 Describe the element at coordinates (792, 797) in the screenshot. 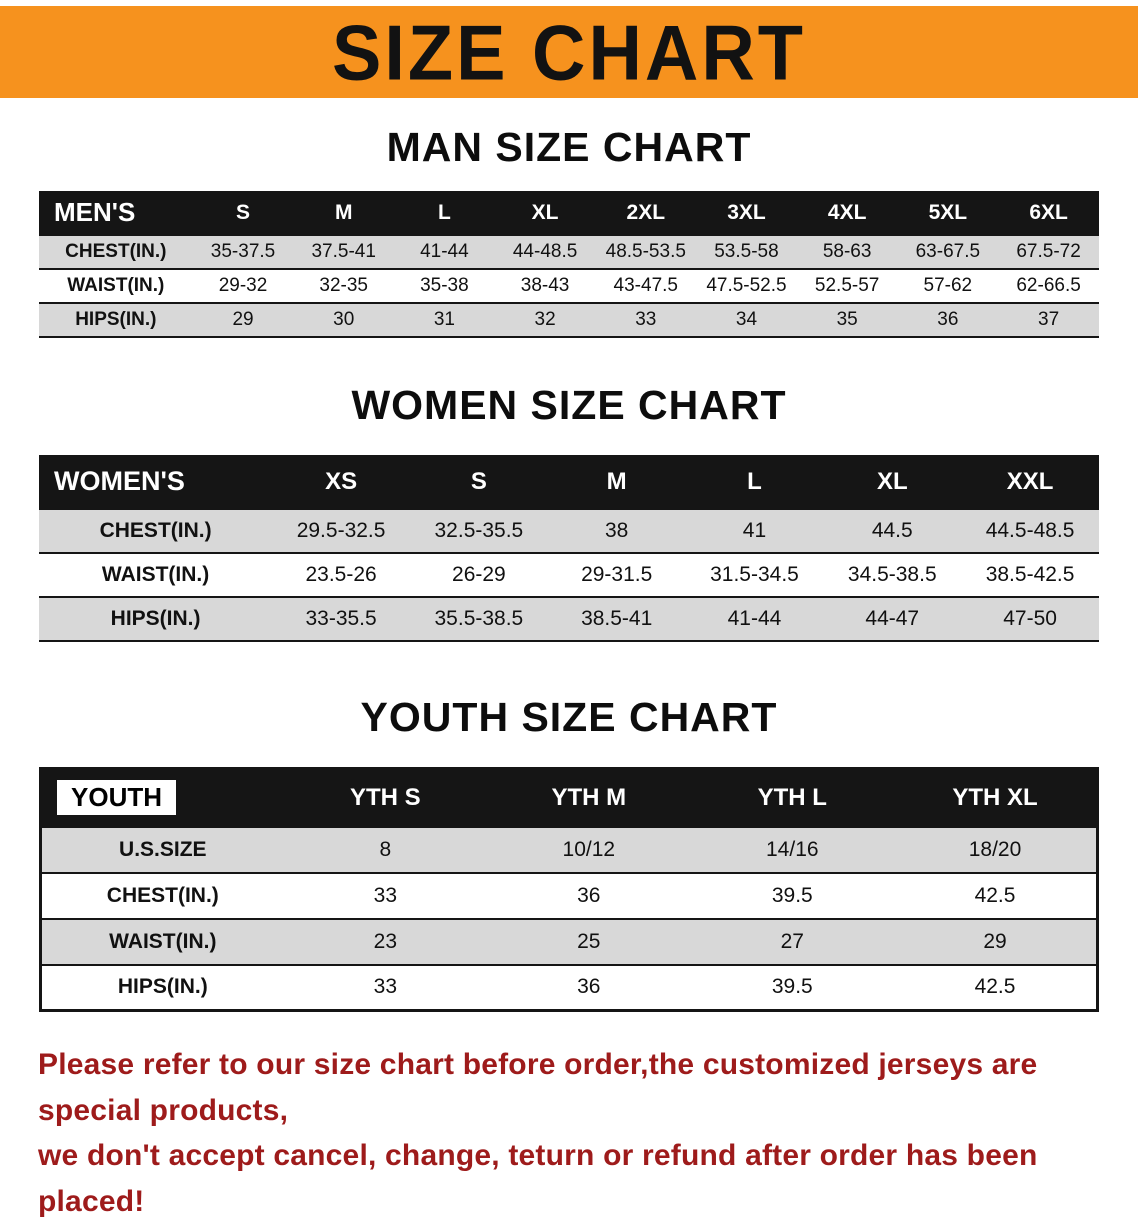

I see `size-column-header: YTH L` at that location.